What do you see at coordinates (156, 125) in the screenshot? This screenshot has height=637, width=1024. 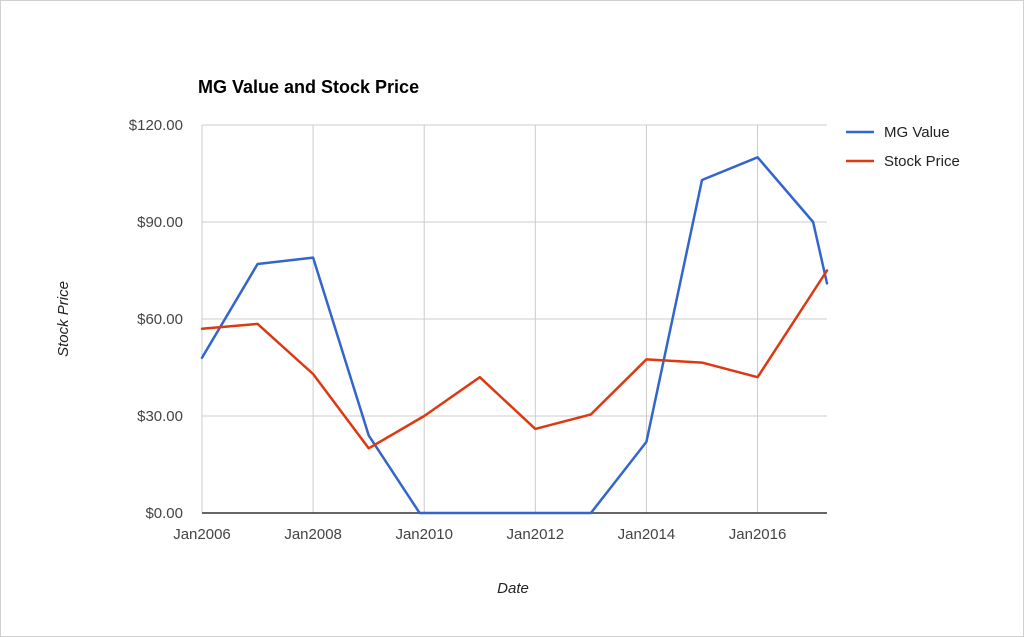 I see `y-tick-label: $120.00` at bounding box center [156, 125].